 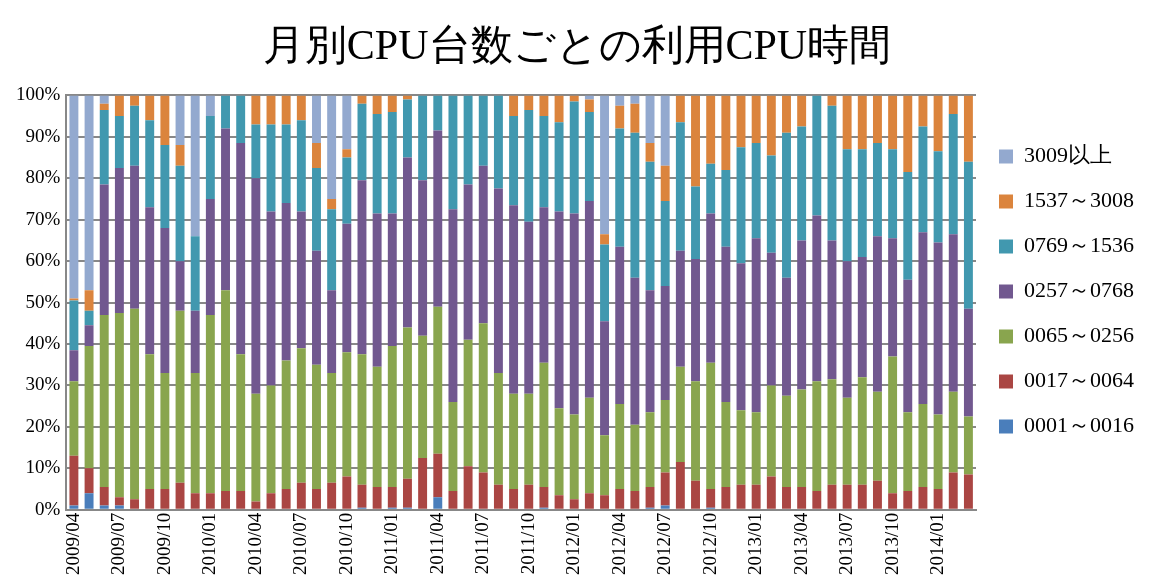 I want to click on y-tick-label: 30%, so click(x=43, y=384).